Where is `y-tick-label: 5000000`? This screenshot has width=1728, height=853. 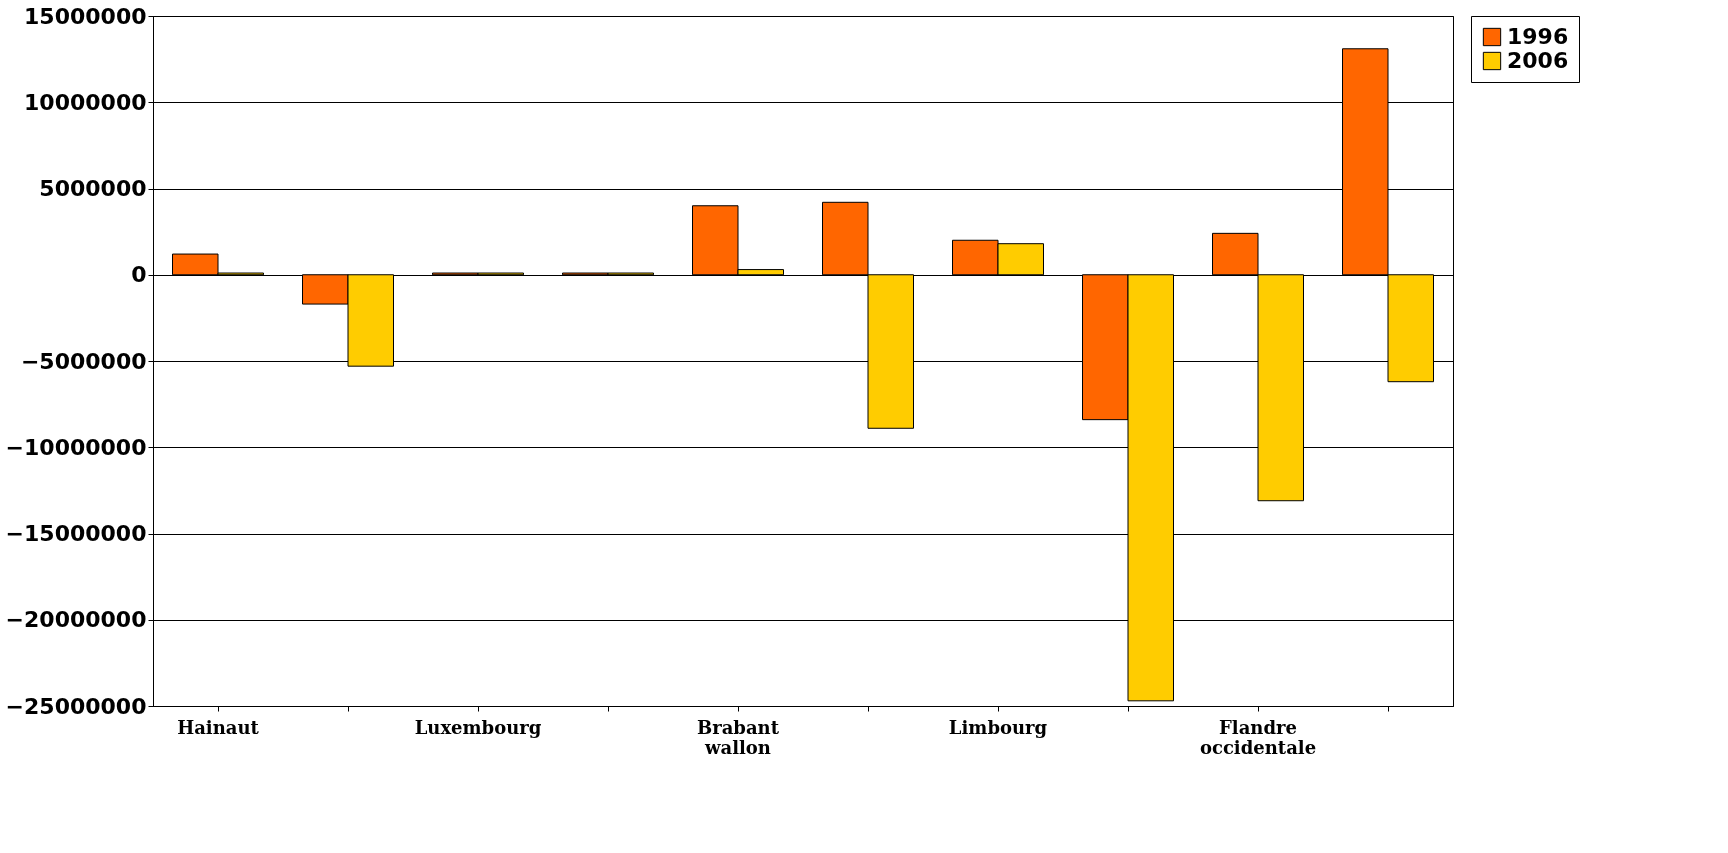
y-tick-label: 5000000 is located at coordinates (93, 188).